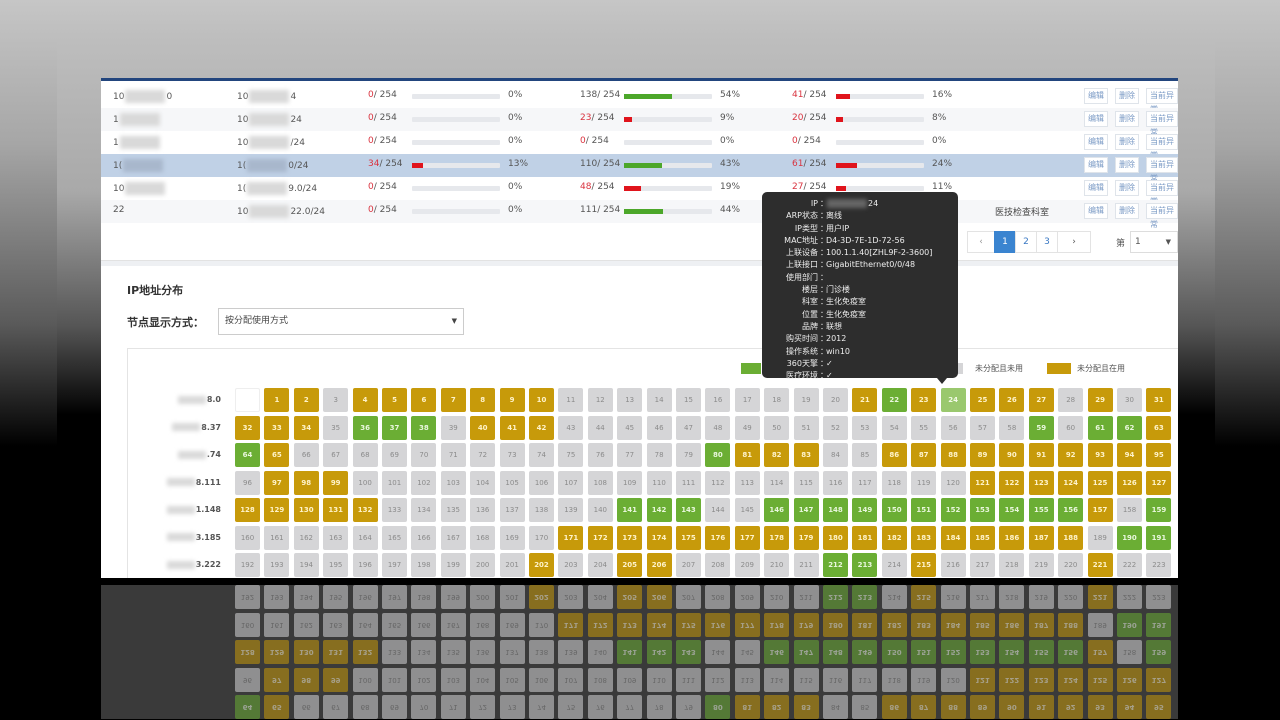  Describe the element at coordinates (424, 482) in the screenshot. I see `ip-cell: 102` at that location.